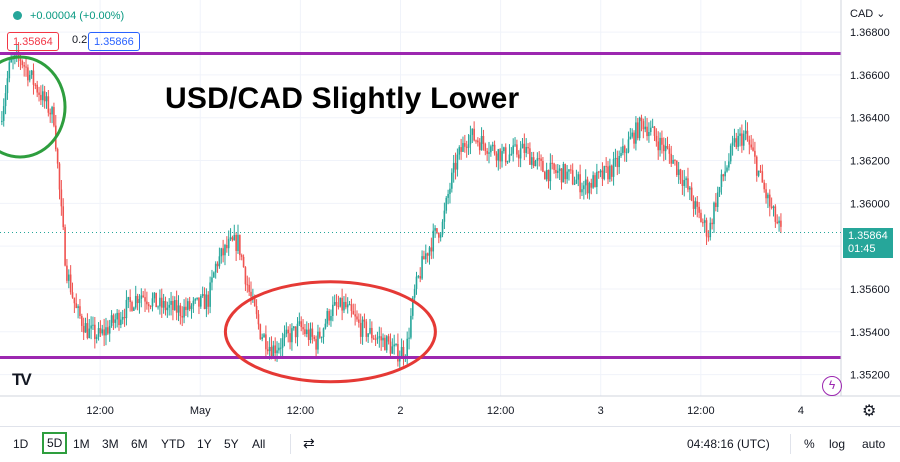 This screenshot has height=462, width=900. I want to click on currency-selector: CAD ⌄, so click(868, 13).